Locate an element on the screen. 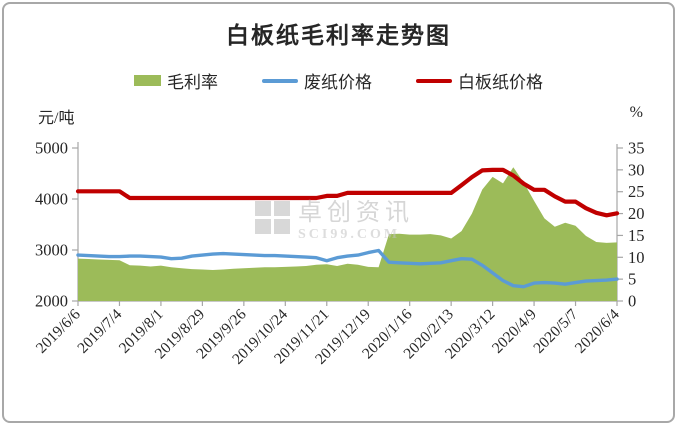  legend: 毛利率 废纸价格 白板纸价格 is located at coordinates (338, 80).